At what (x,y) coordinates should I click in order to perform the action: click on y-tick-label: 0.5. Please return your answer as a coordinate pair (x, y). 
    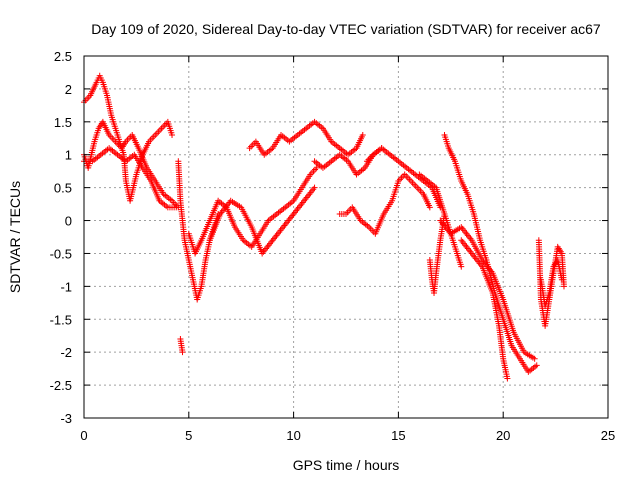
    Looking at the image, I should click on (63, 188).